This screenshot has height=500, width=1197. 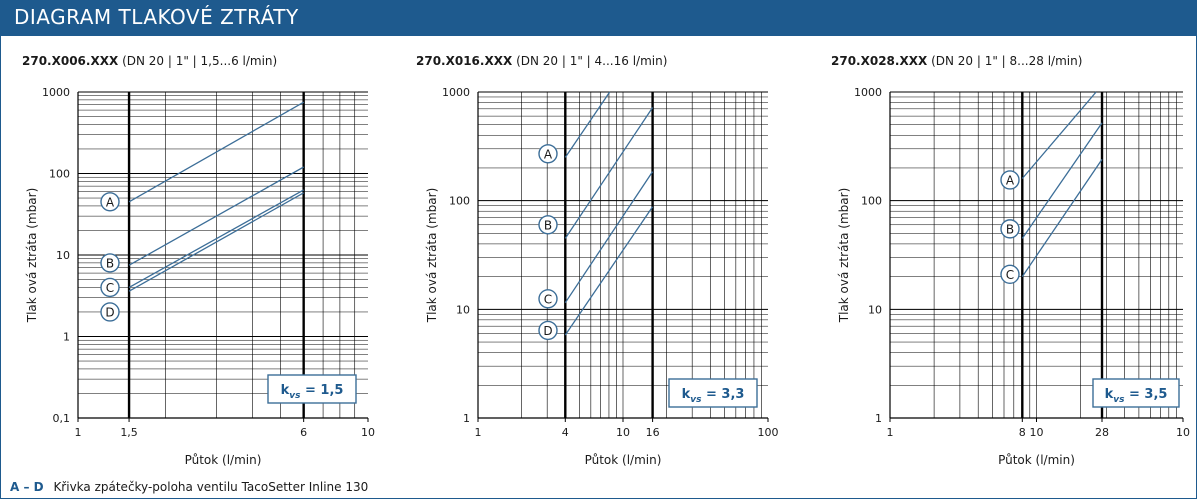 What do you see at coordinates (868, 92) in the screenshot?
I see `chart-3-y-tick-label: 1000` at bounding box center [868, 92].